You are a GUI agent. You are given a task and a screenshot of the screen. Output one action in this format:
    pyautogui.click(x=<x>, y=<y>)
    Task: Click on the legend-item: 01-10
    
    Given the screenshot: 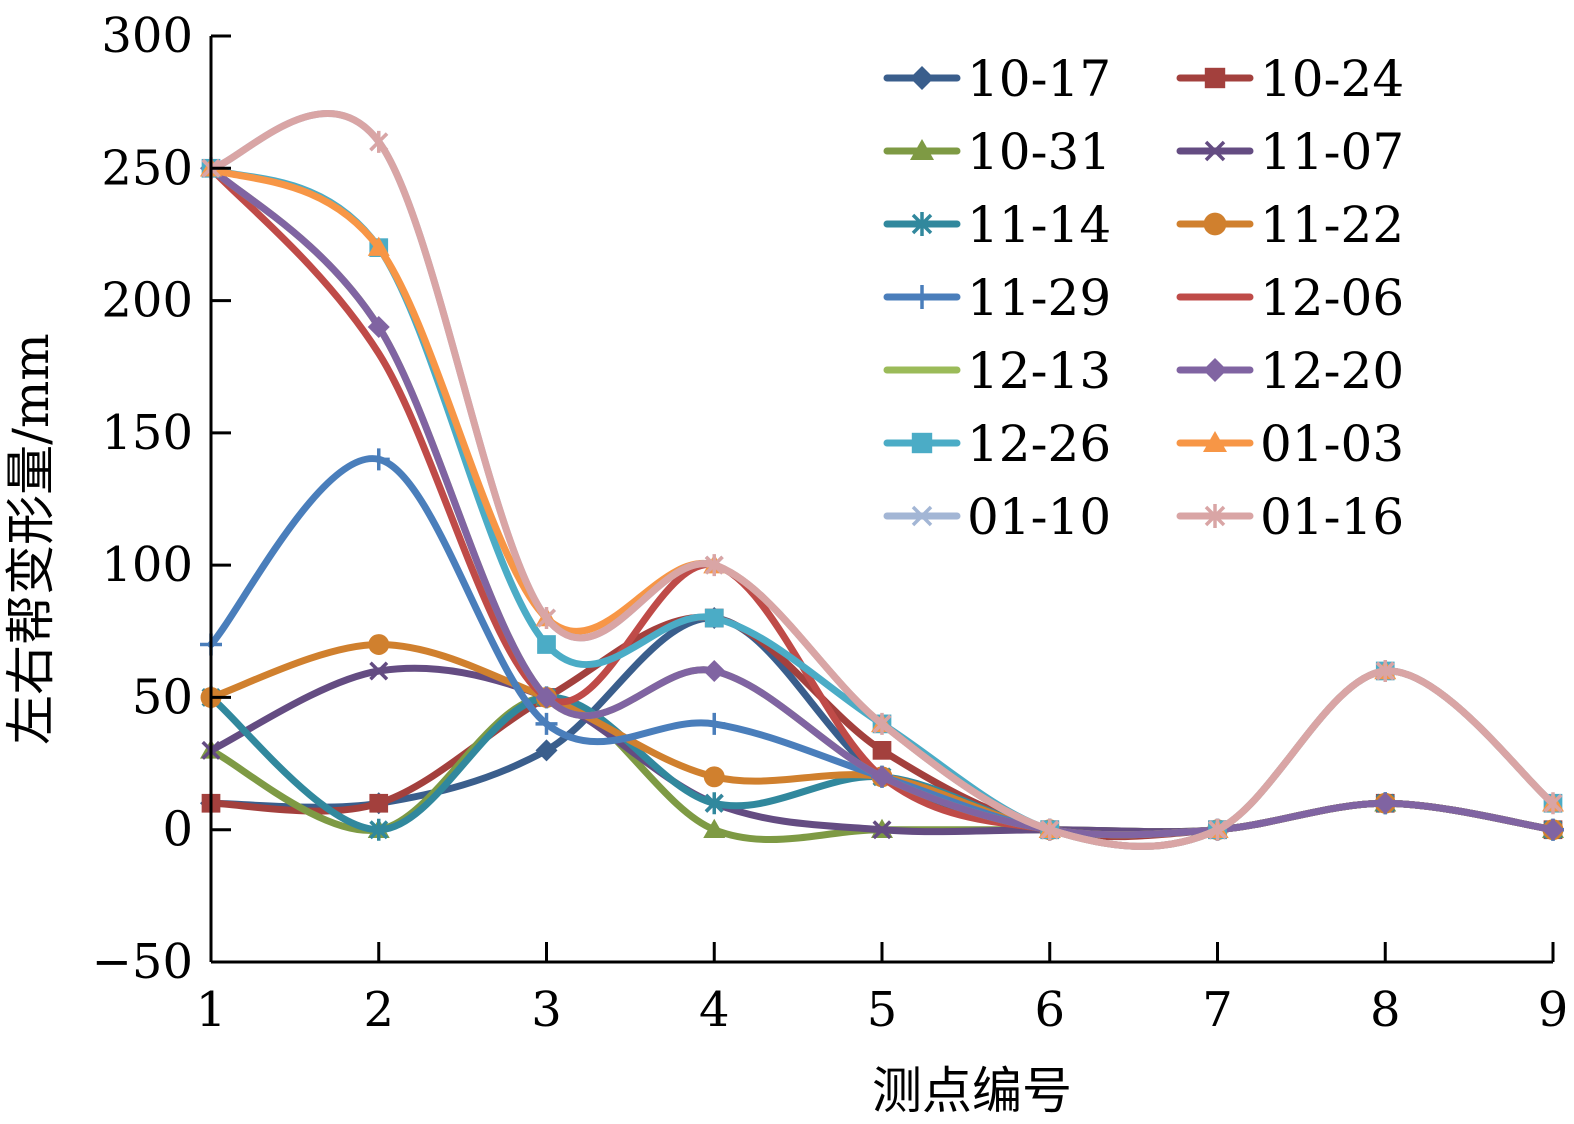 What is the action you would take?
    pyautogui.click(x=997, y=517)
    